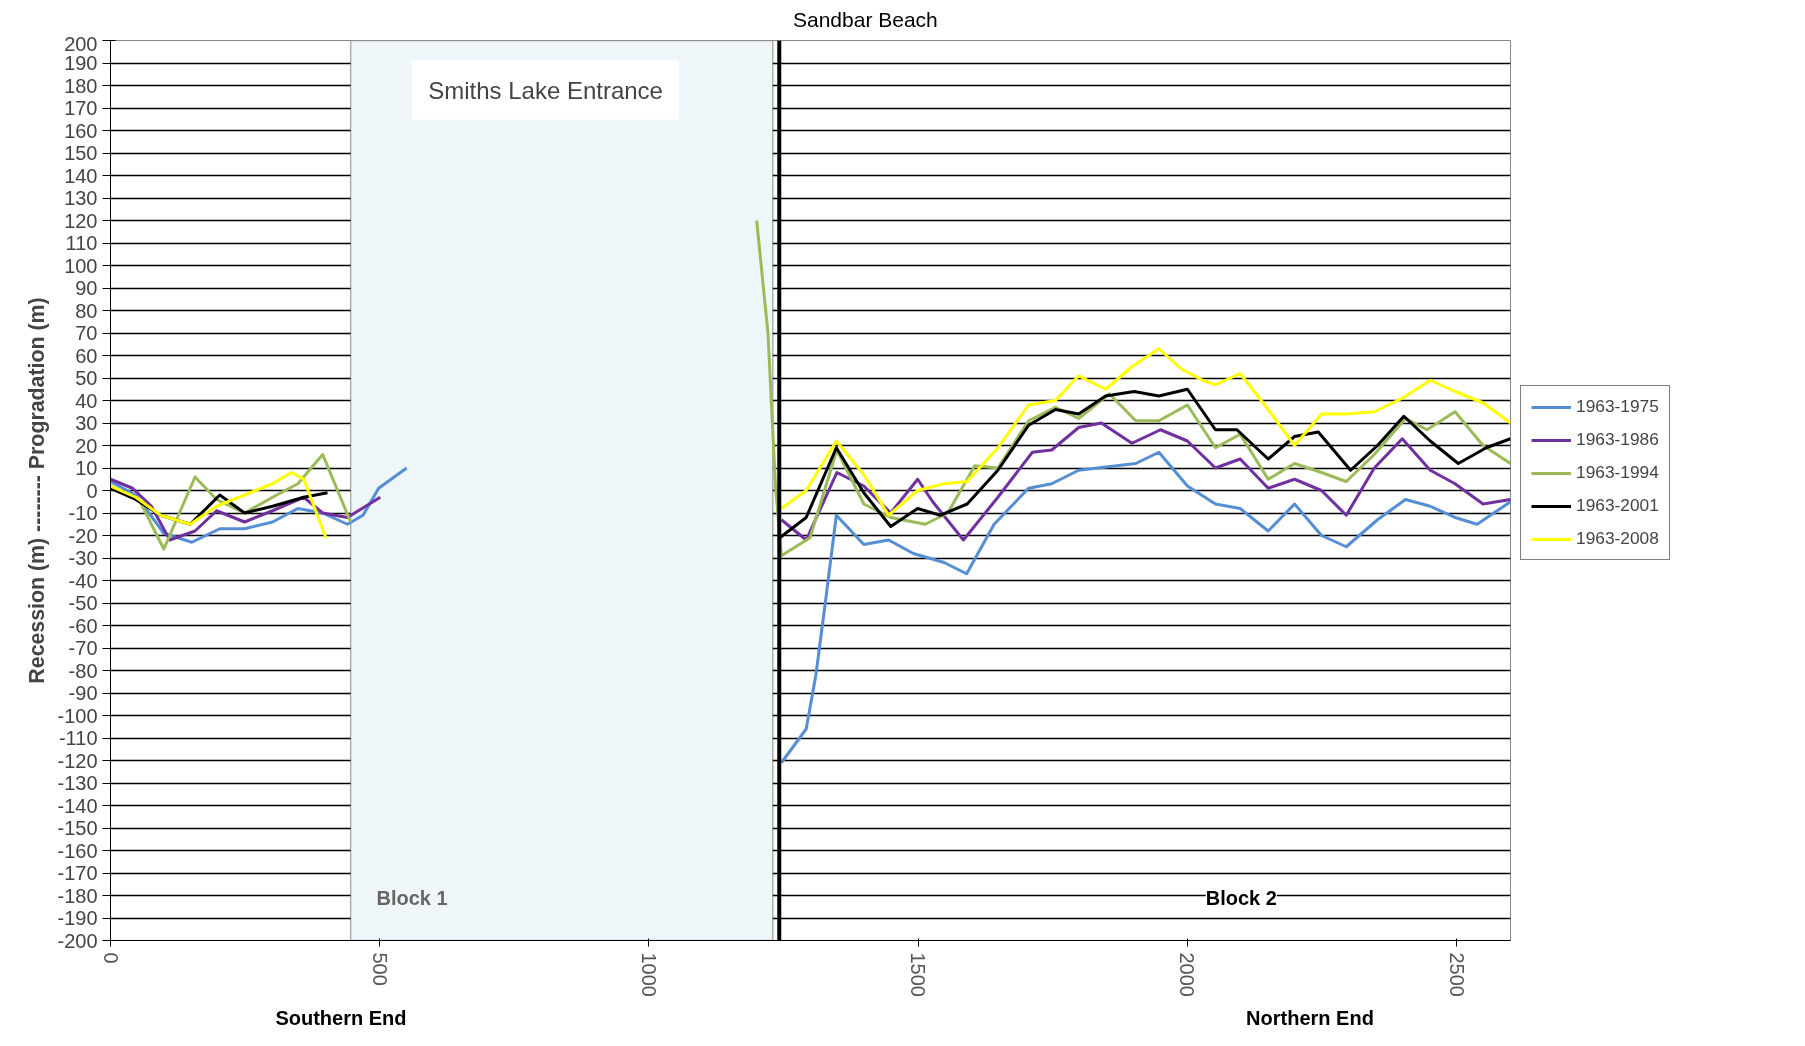 The width and height of the screenshot is (1805, 1046). Describe the element at coordinates (86, 400) in the screenshot. I see `y-tick-label: 40` at that location.